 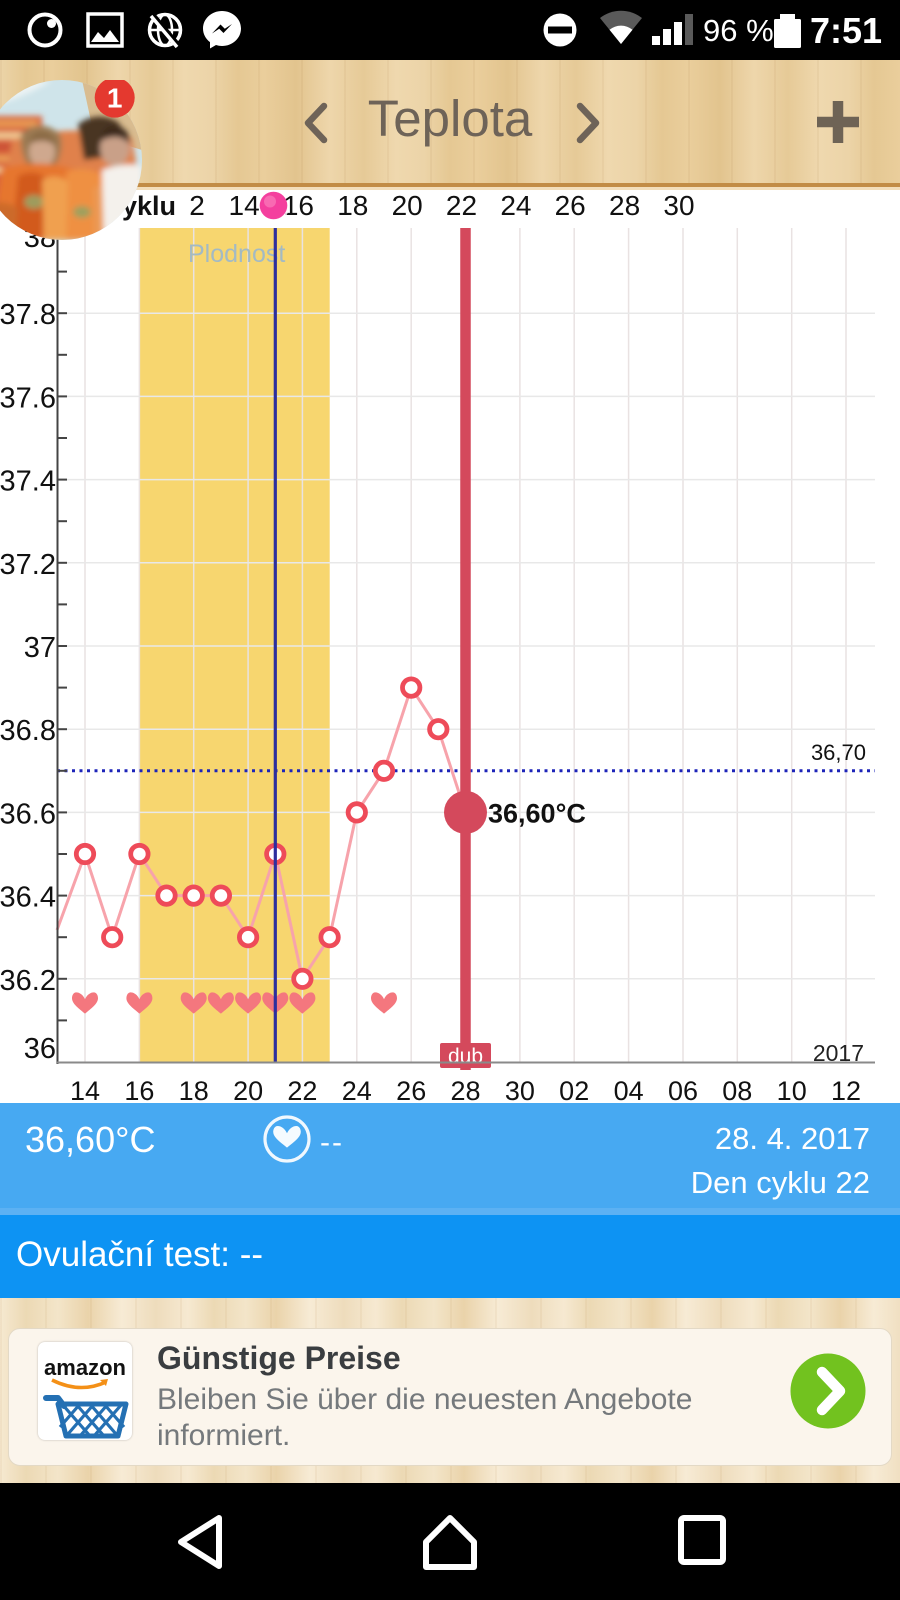 What do you see at coordinates (40, 1049) in the screenshot?
I see `svg-text: 36` at bounding box center [40, 1049].